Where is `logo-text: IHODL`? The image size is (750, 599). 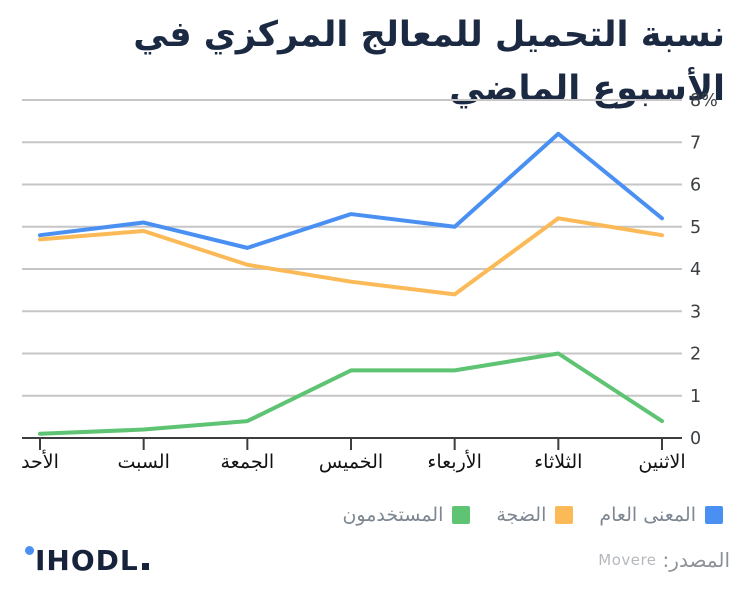
logo-text: IHODL is located at coordinates (87, 560).